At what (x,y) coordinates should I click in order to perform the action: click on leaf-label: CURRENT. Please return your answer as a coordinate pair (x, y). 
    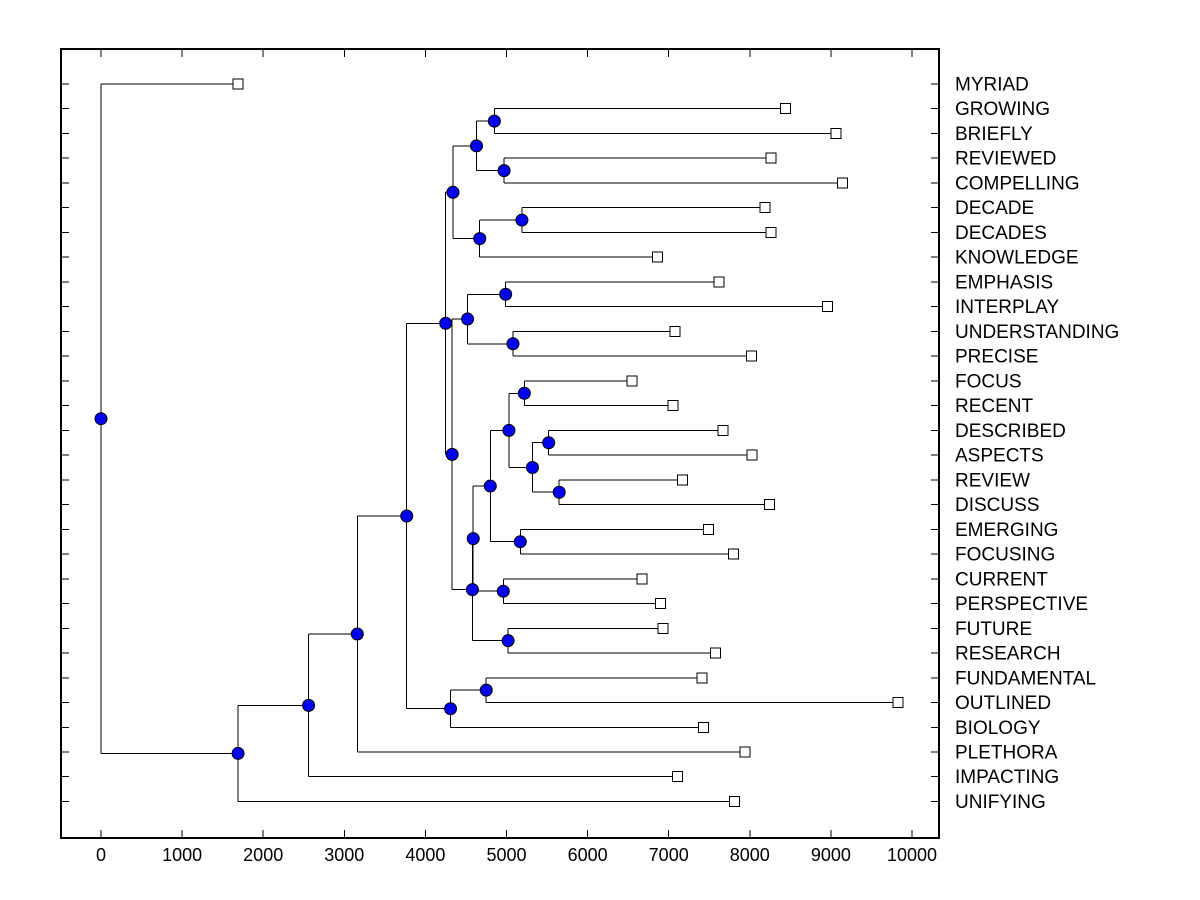
    Looking at the image, I should click on (1001, 579).